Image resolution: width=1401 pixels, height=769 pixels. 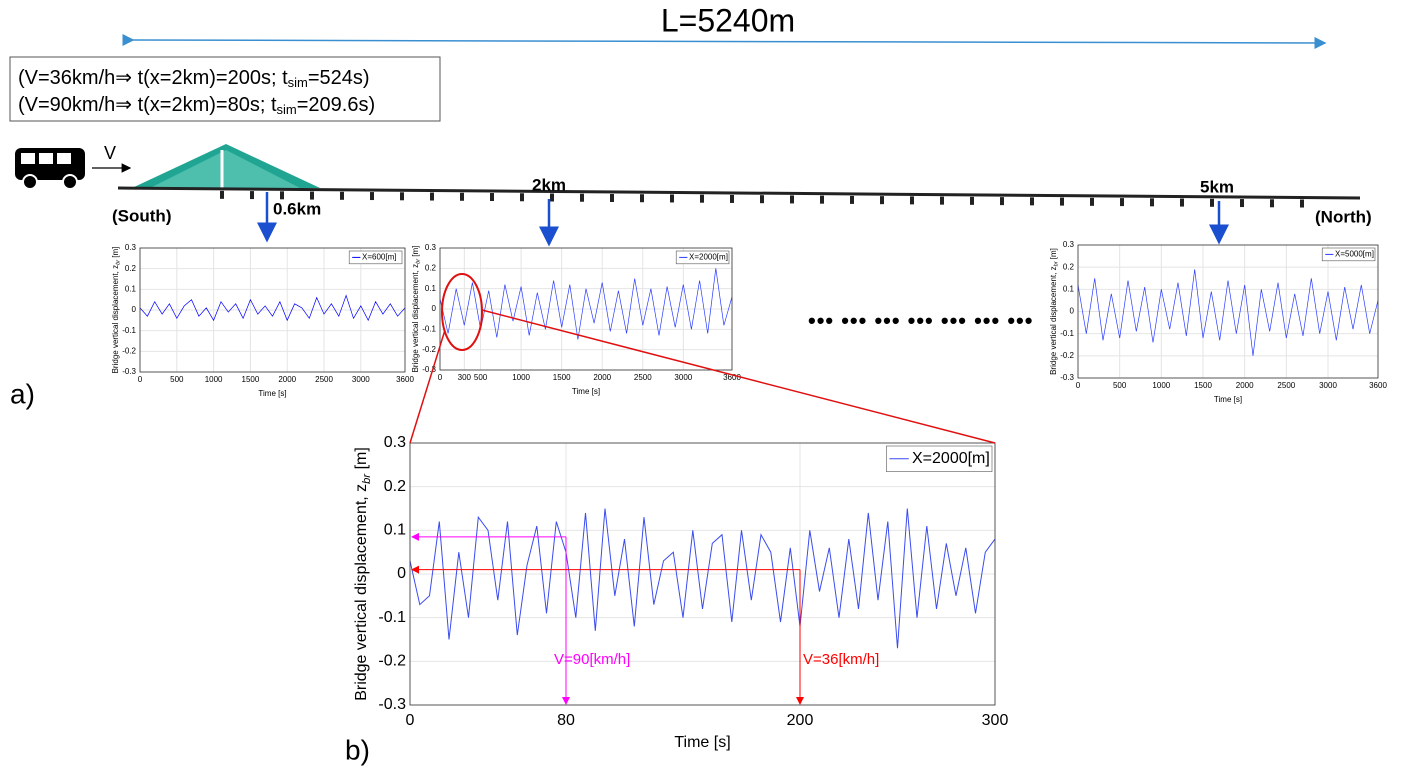 I want to click on x-tick-label: 3000, so click(x=683, y=377).